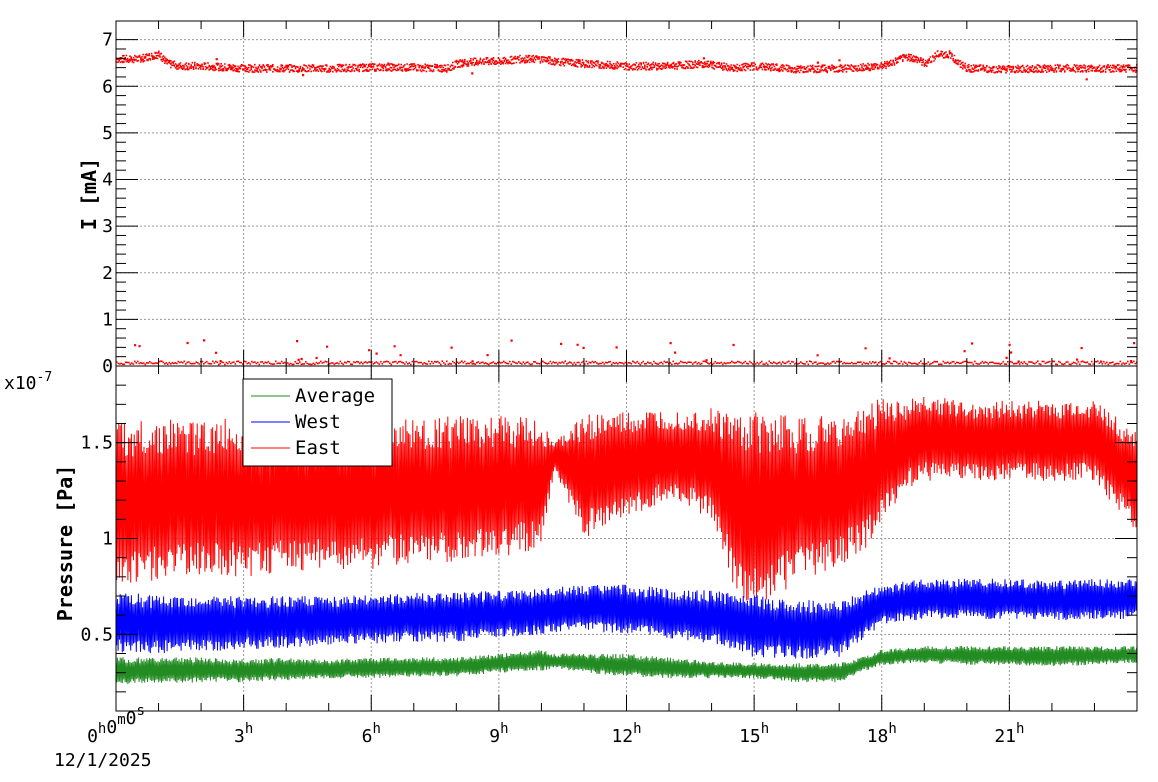 This screenshot has height=782, width=1158. I want to click on current-ytick-label-6: 6, so click(107, 86).